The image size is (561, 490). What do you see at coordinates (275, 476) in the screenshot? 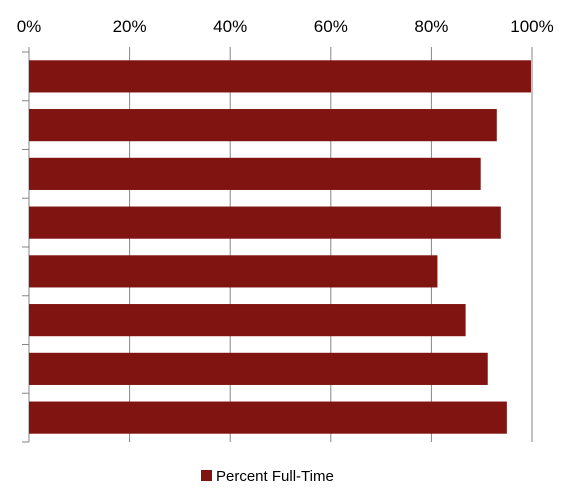
I see `legend-label: Percent Full-Time` at bounding box center [275, 476].